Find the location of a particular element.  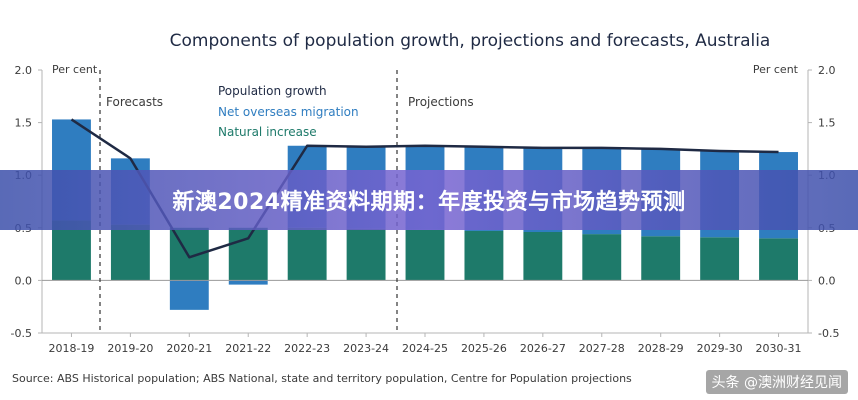

x-tick-label: 2030-31 is located at coordinates (779, 348).